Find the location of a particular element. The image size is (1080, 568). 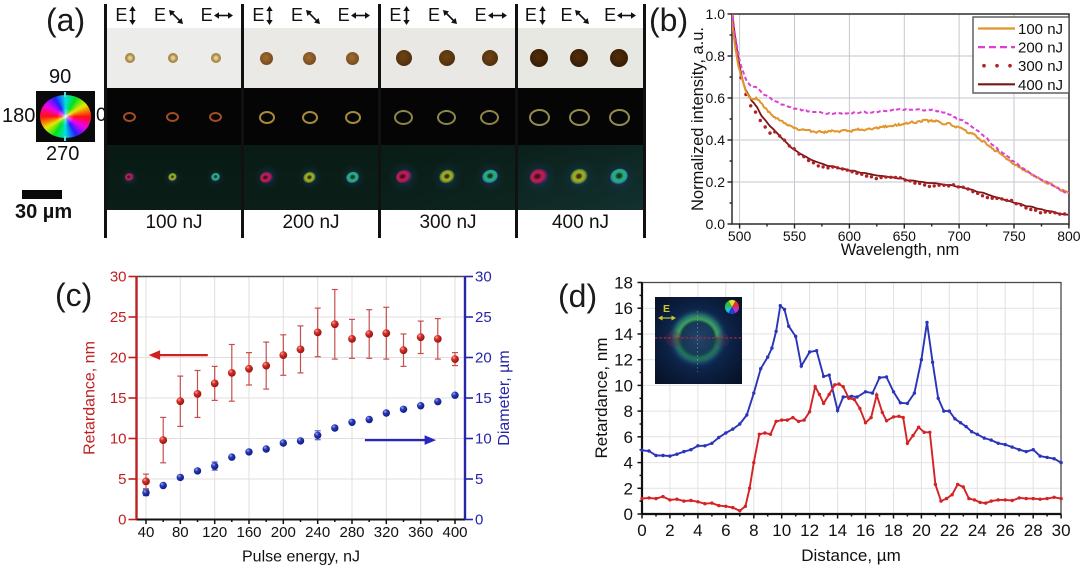

svg-text: 400 is located at coordinates (454, 532).